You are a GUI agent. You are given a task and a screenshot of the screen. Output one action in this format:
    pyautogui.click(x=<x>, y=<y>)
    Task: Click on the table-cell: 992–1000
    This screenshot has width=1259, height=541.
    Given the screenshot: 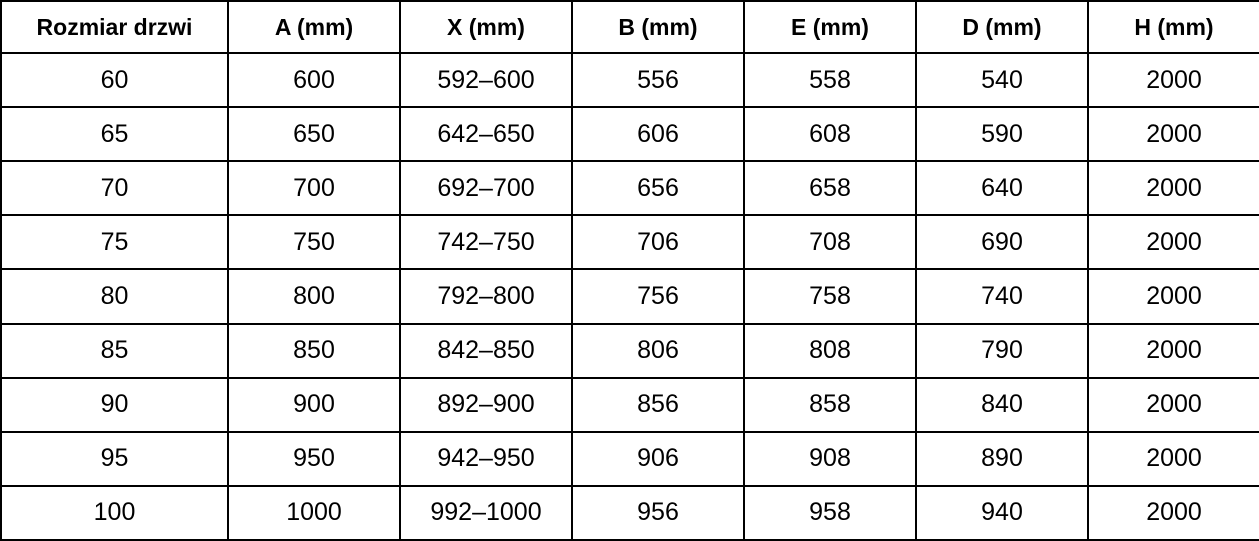 What is the action you would take?
    pyautogui.click(x=486, y=512)
    